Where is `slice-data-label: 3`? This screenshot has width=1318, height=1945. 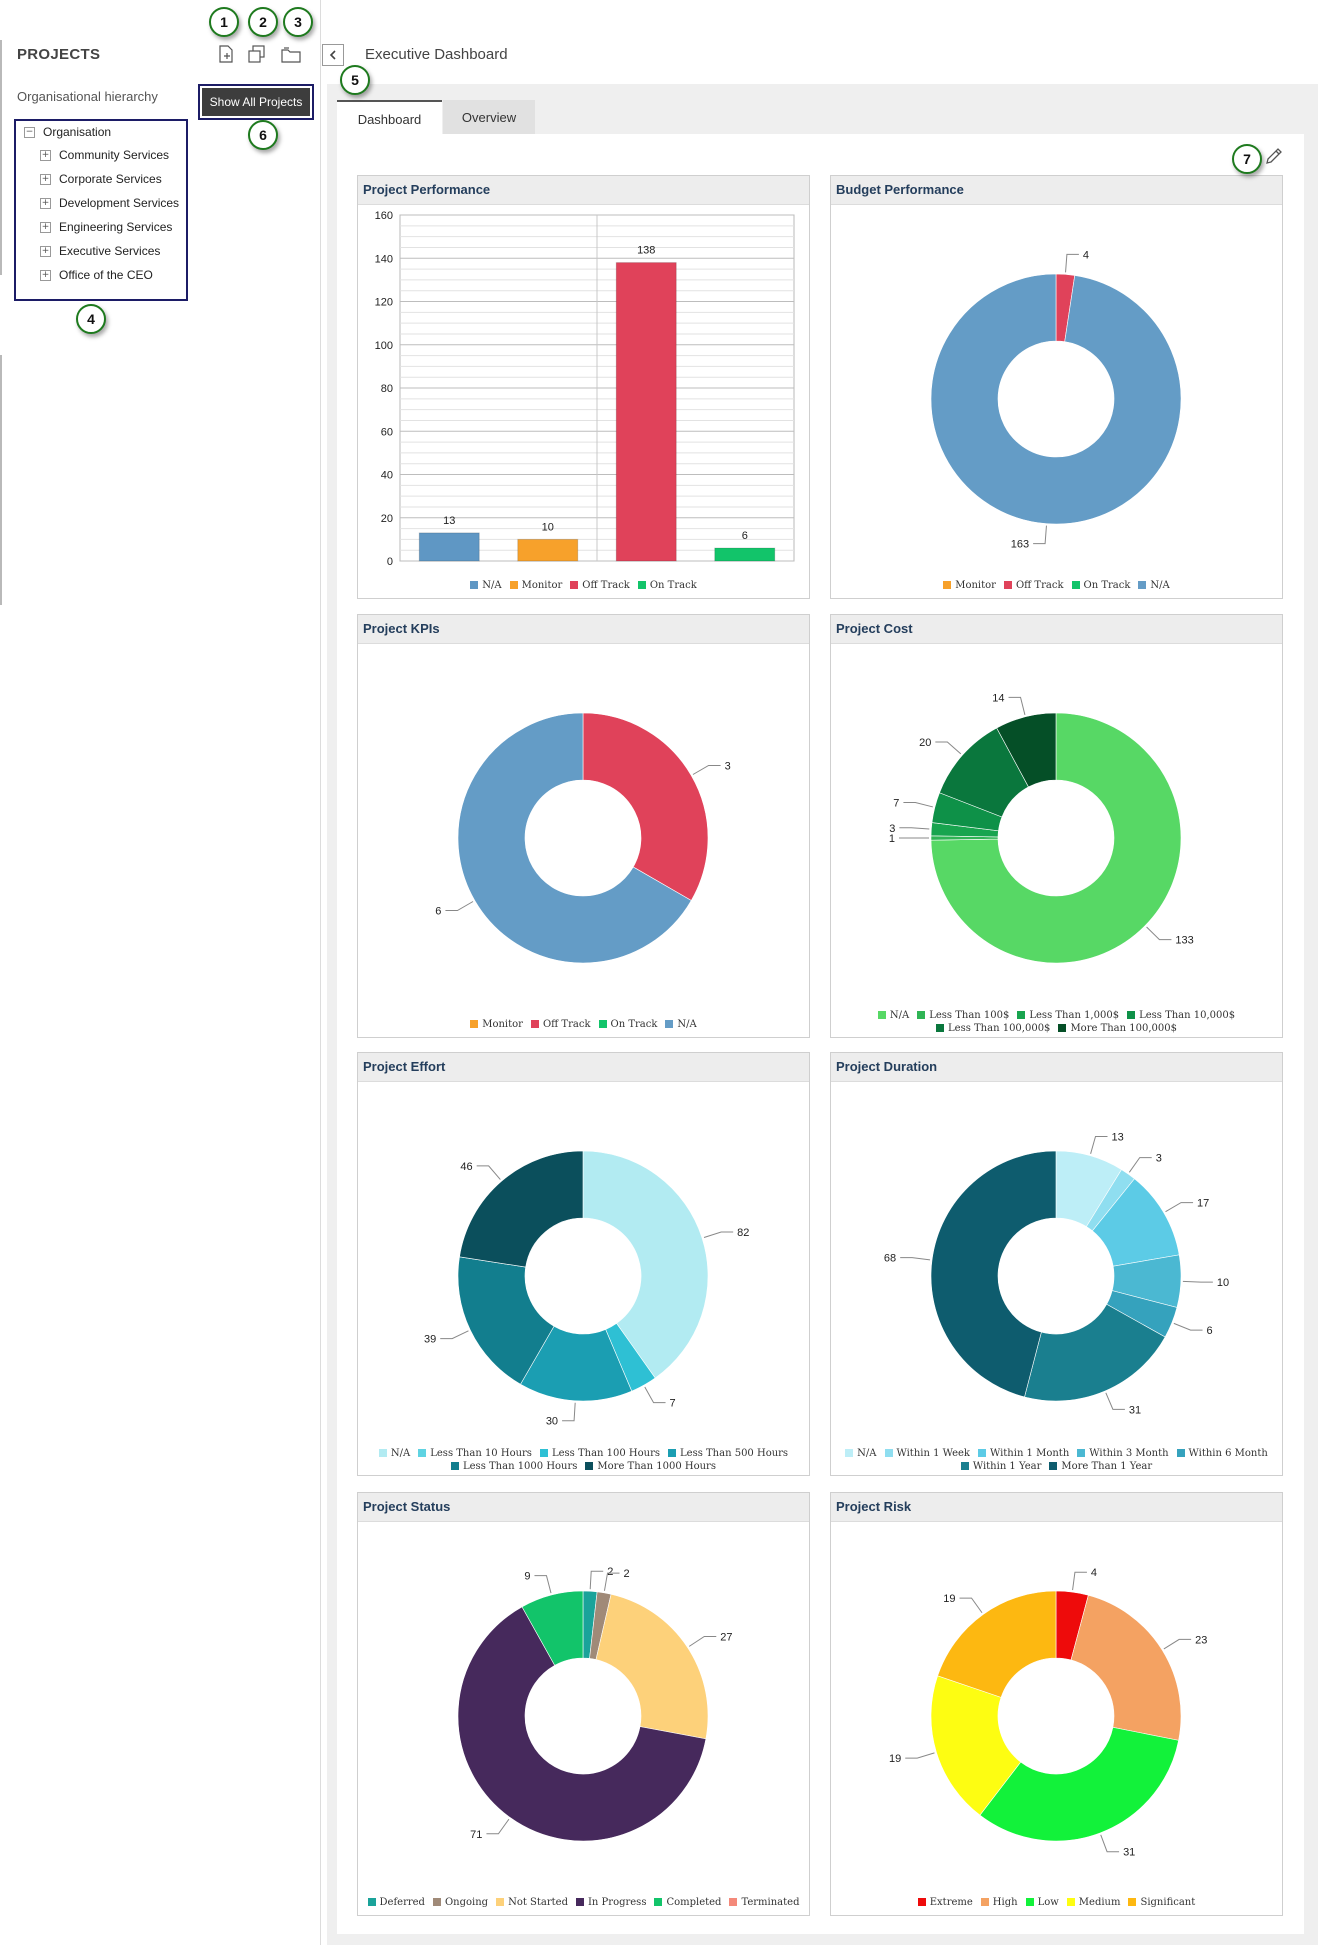 slice-data-label: 3 is located at coordinates (1159, 1159).